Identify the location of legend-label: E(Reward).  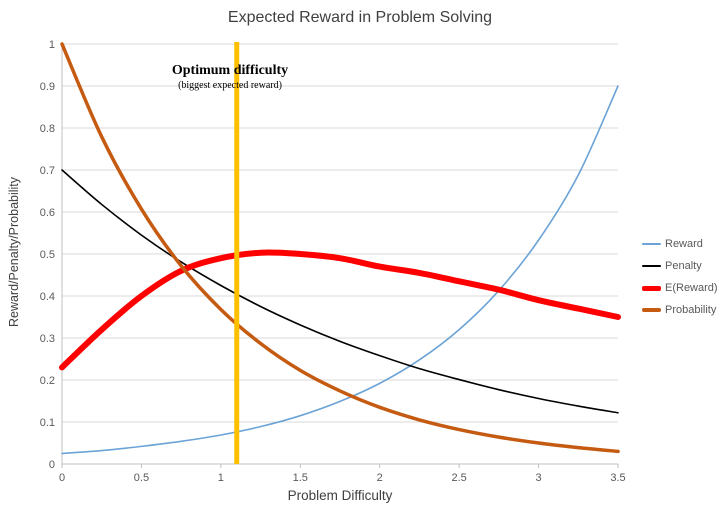
(691, 288).